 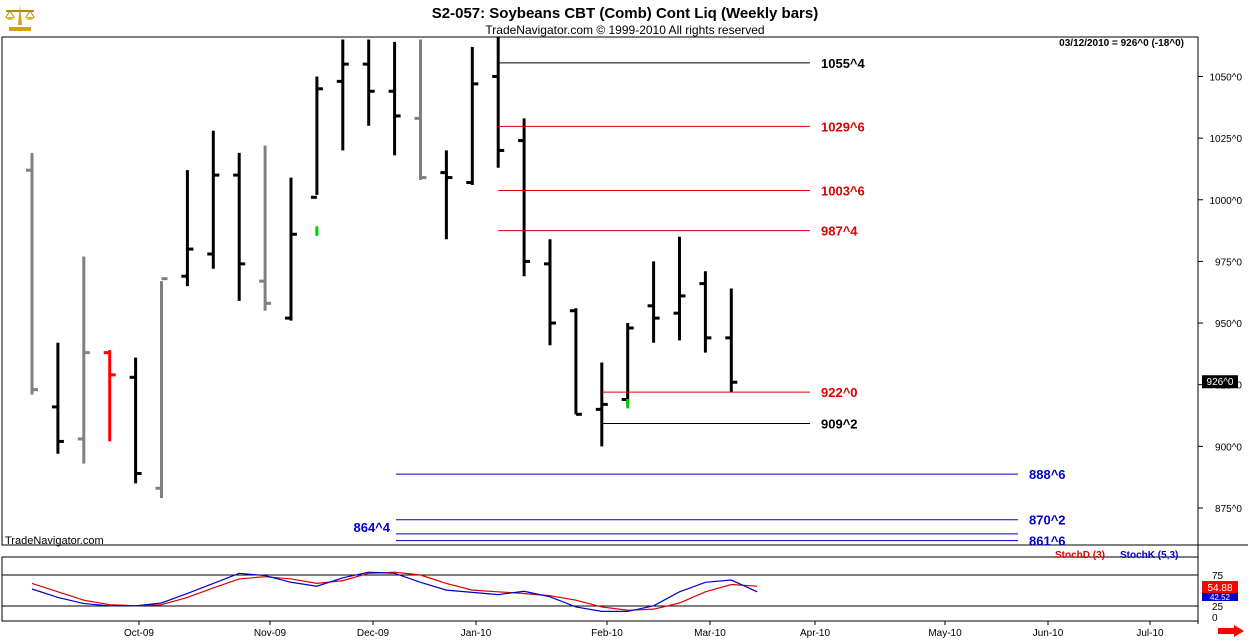 I want to click on level-label: 1055^4, so click(x=843, y=63).